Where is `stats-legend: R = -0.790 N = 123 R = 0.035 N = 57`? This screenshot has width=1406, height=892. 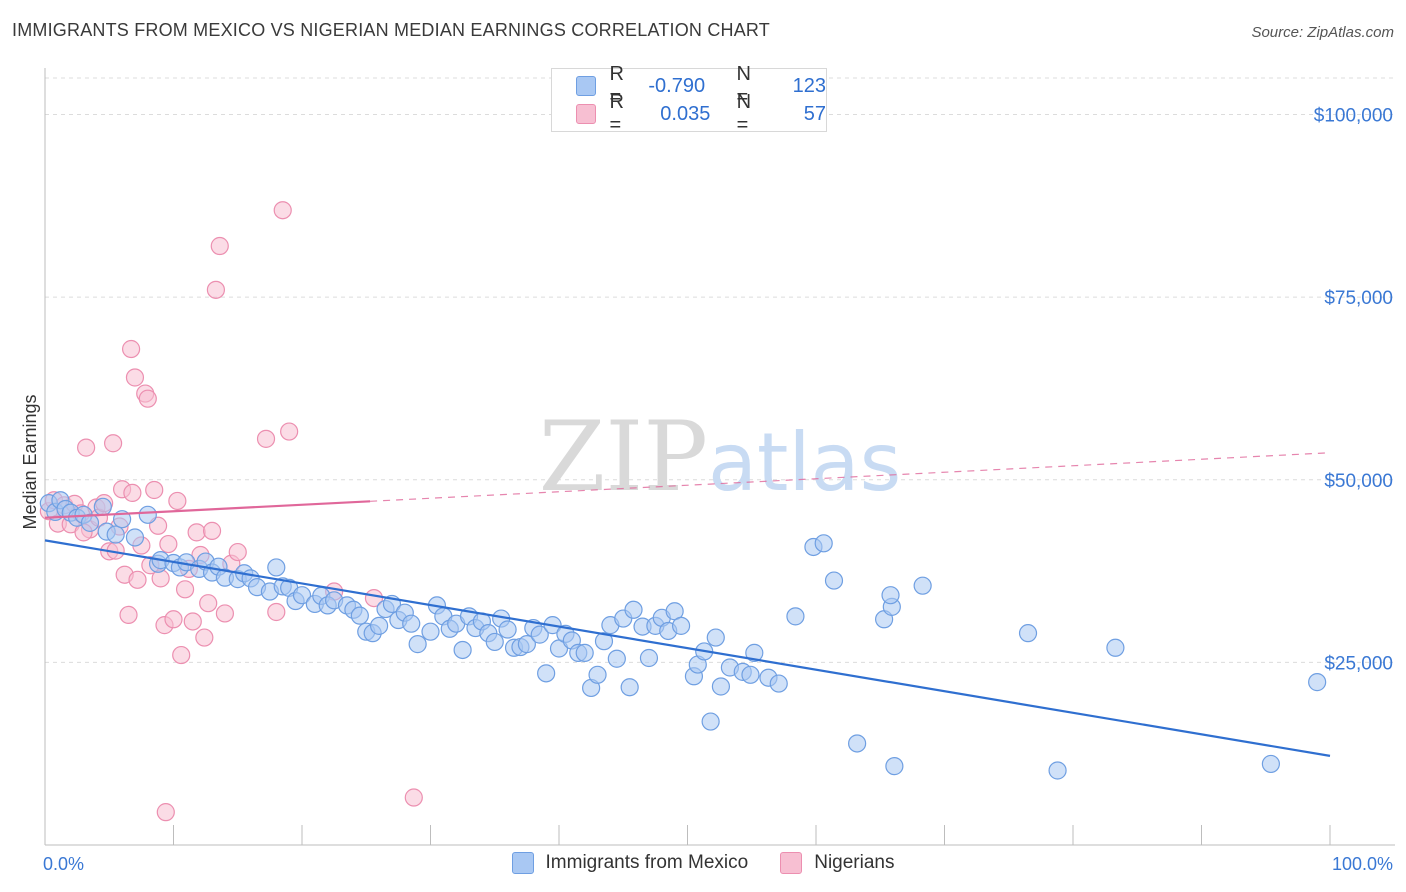 stats-legend: R = -0.790 N = 123 R = 0.035 N = 57 is located at coordinates (689, 99).